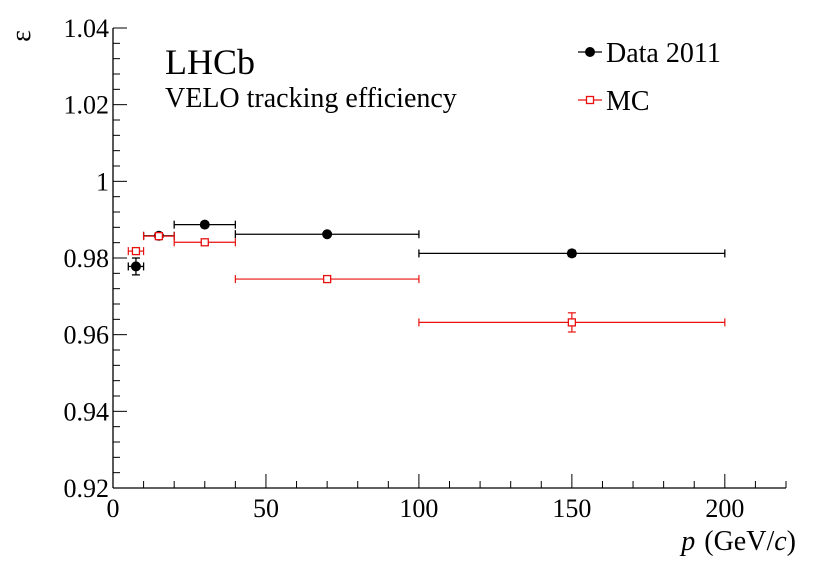 This screenshot has height=561, width=827. Describe the element at coordinates (724, 508) in the screenshot. I see `x-tick-label: 200` at that location.